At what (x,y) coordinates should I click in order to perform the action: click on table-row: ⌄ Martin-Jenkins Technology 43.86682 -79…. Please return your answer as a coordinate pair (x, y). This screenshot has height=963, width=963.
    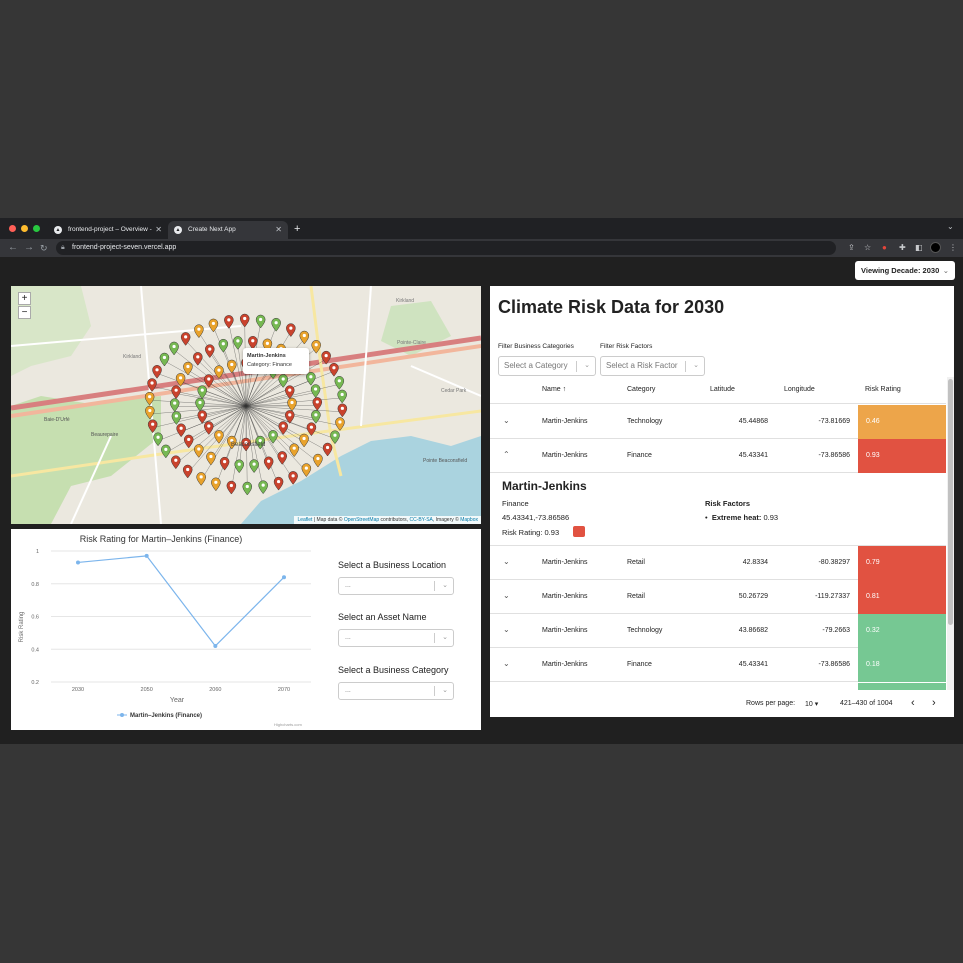
    Looking at the image, I should click on (718, 631).